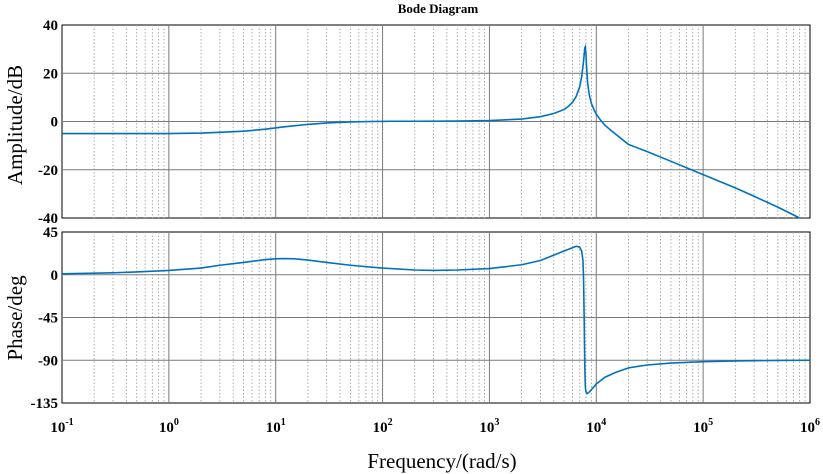 This screenshot has height=474, width=823. Describe the element at coordinates (489, 426) in the screenshot. I see `x-tick-label: 10³` at that location.